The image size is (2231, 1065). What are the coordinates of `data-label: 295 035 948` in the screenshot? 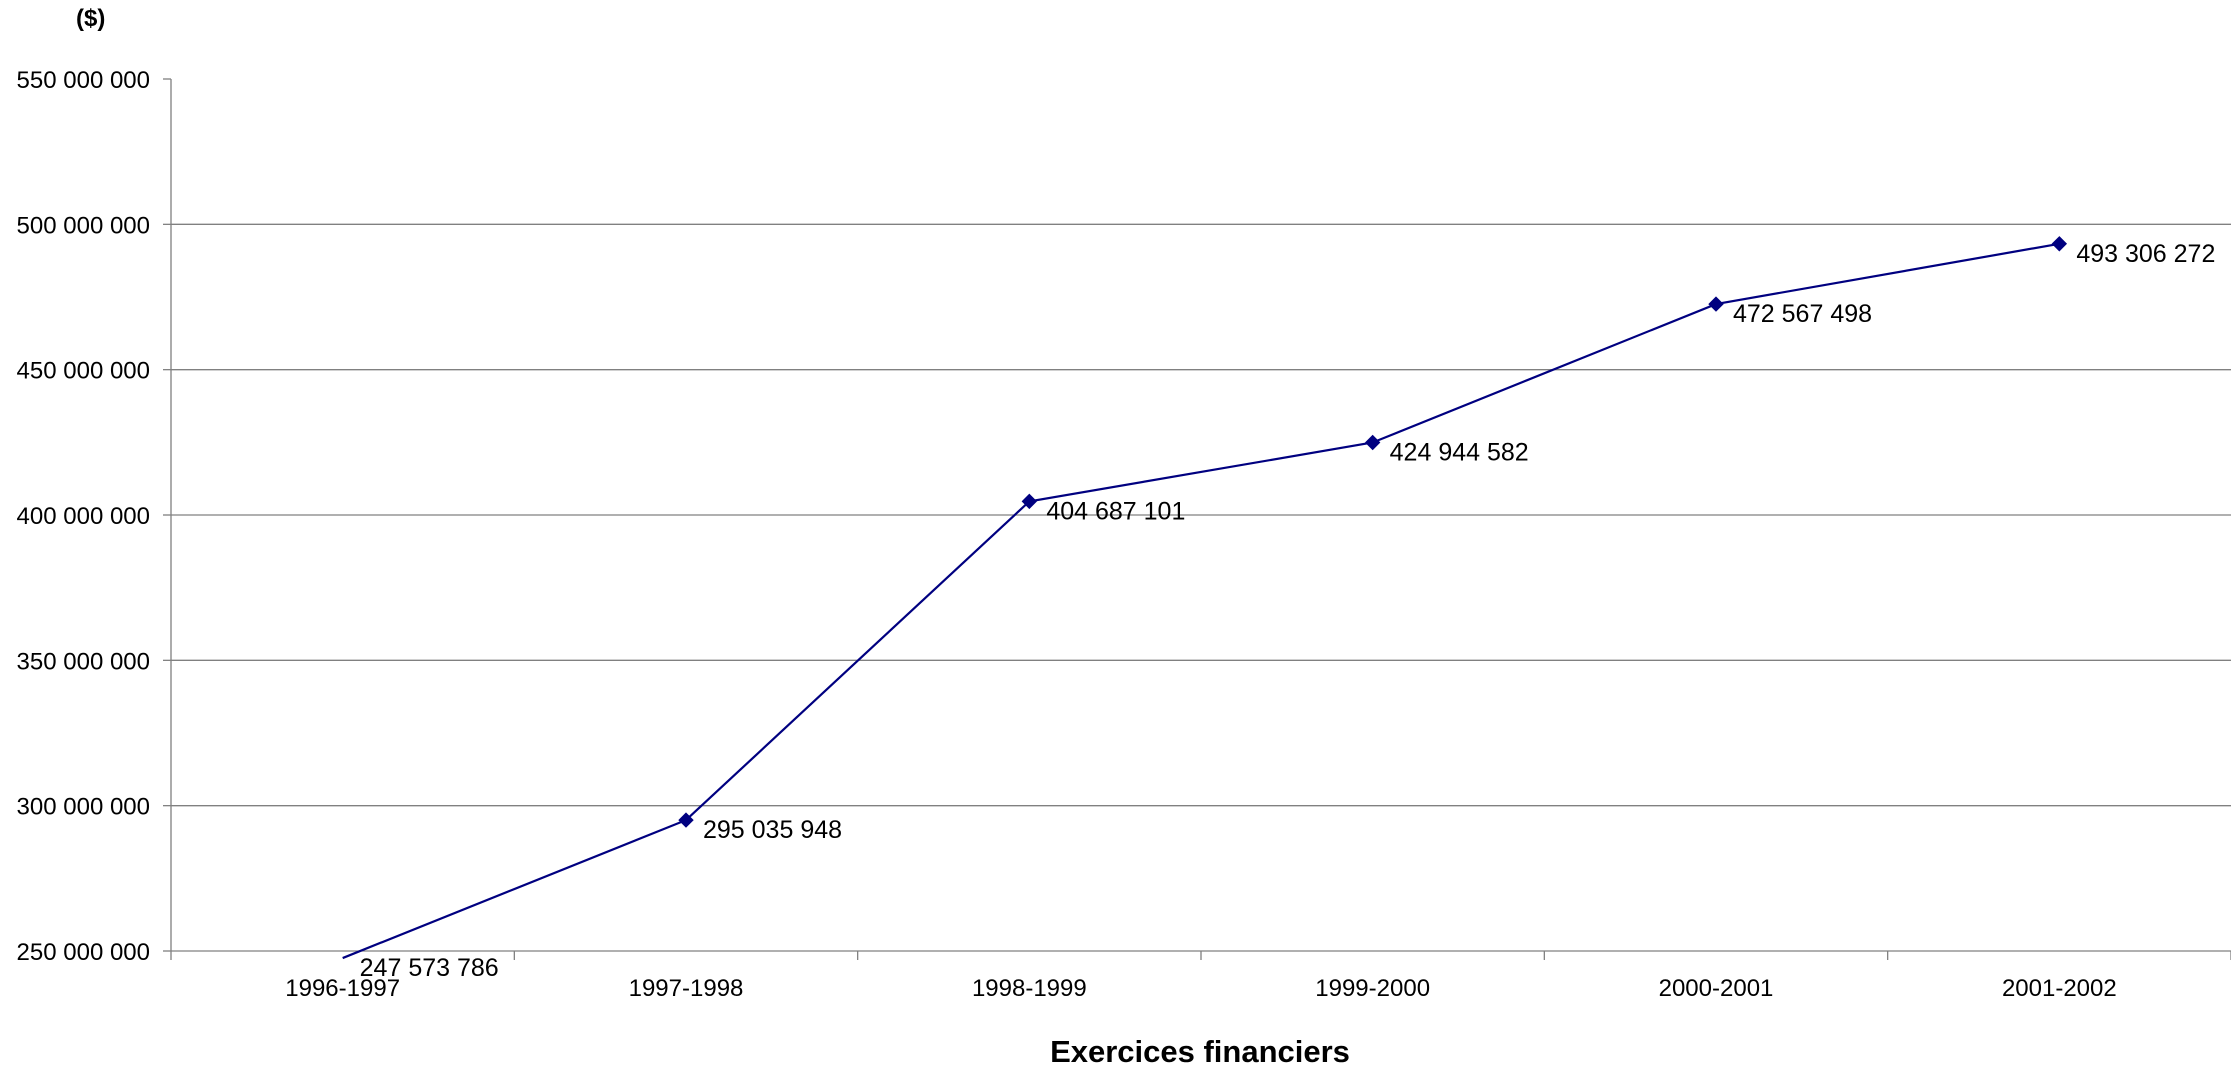 It's located at (772, 830).